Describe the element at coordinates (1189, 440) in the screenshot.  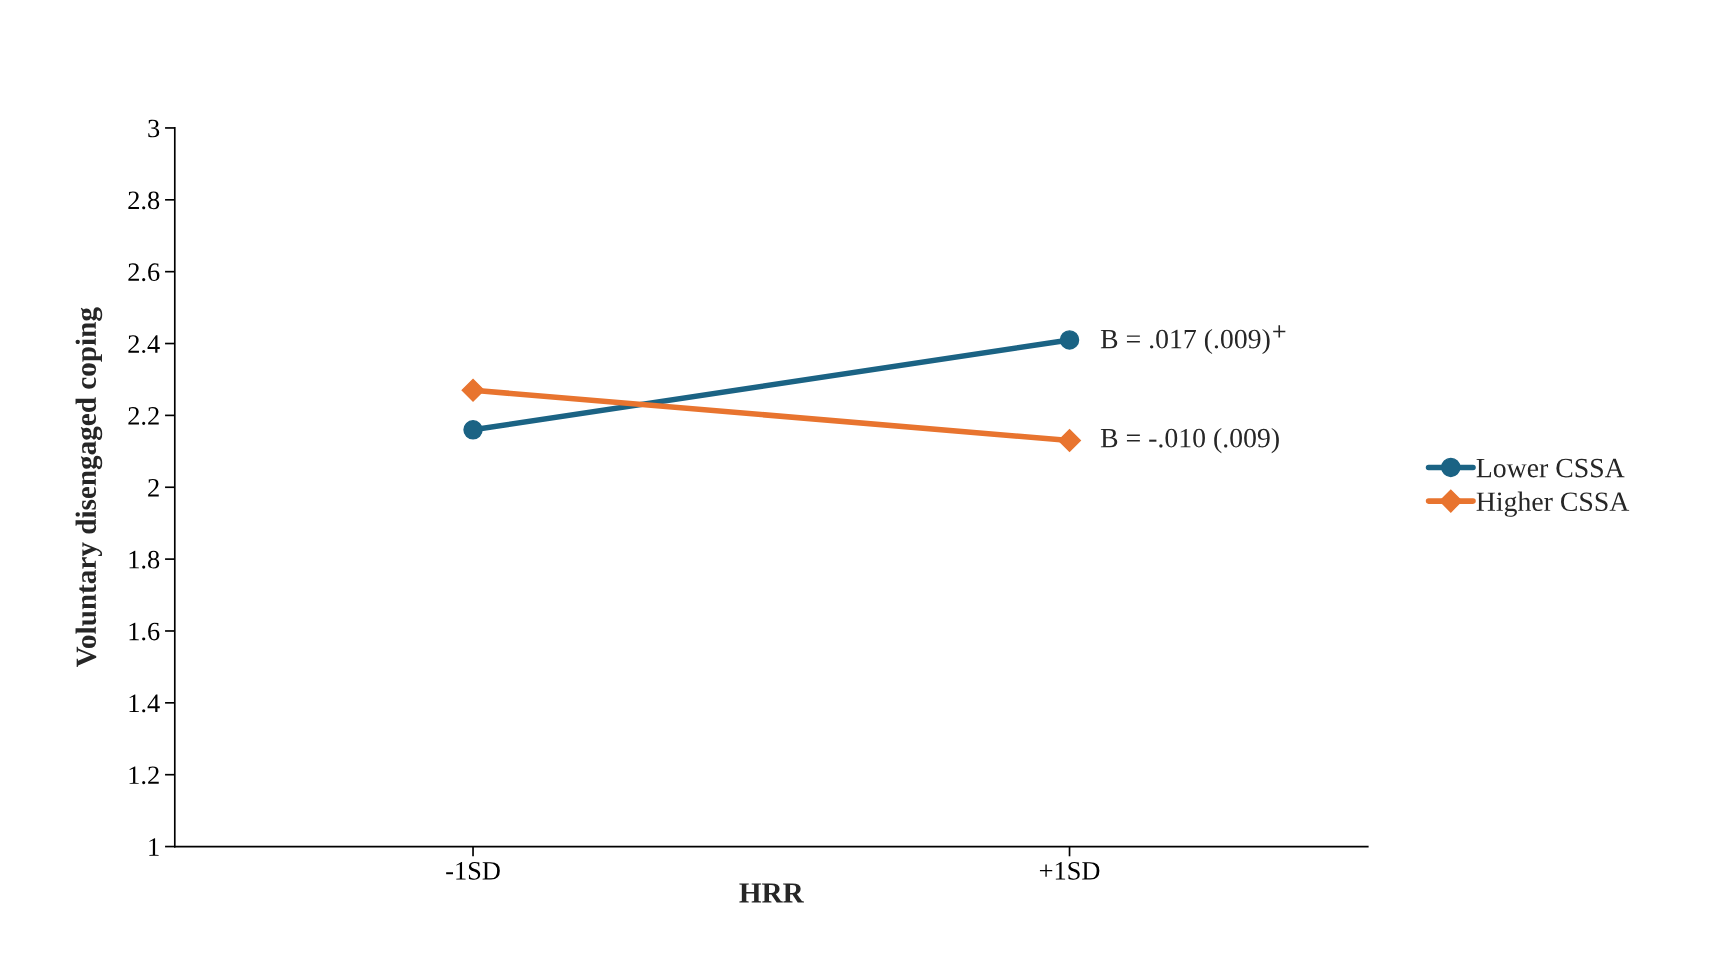
I see `annotation: B = -.010 (.009)` at that location.